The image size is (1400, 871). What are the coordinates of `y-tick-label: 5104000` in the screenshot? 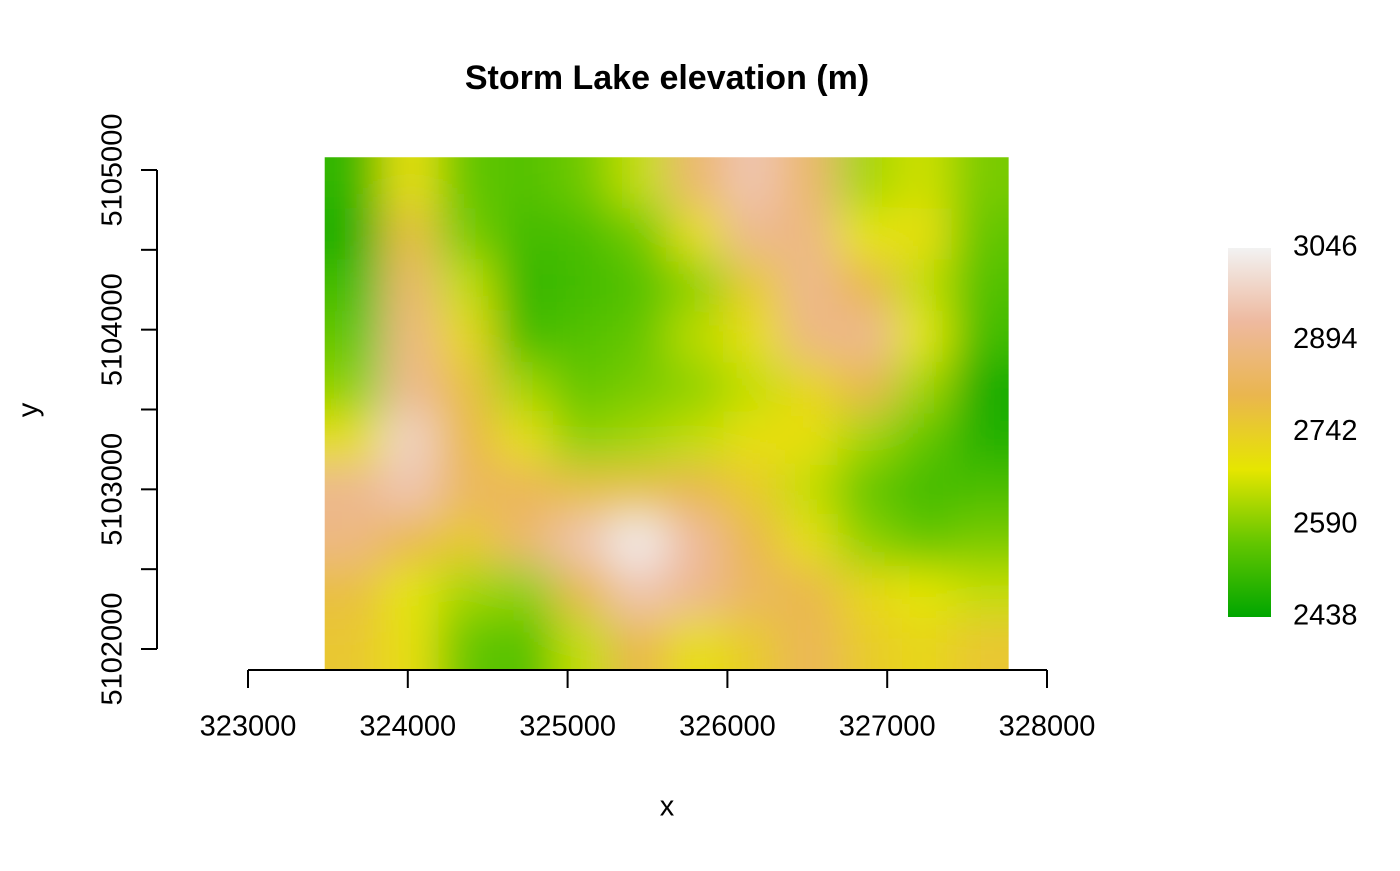 It's located at (113, 329).